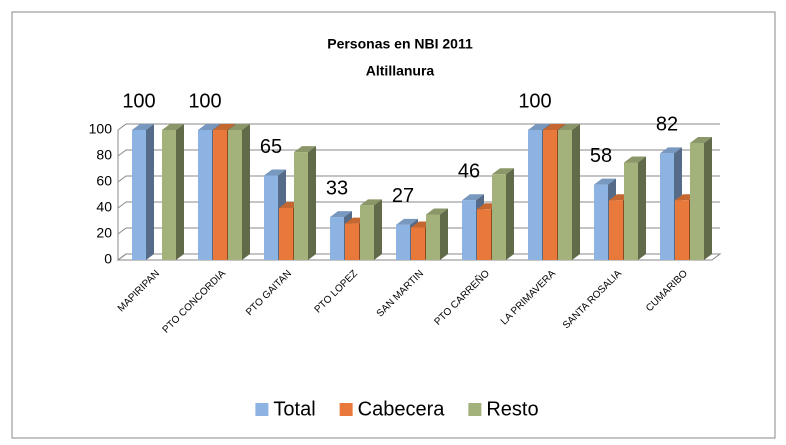 This screenshot has height=445, width=786. I want to click on y-tick-label: 80, so click(104, 155).